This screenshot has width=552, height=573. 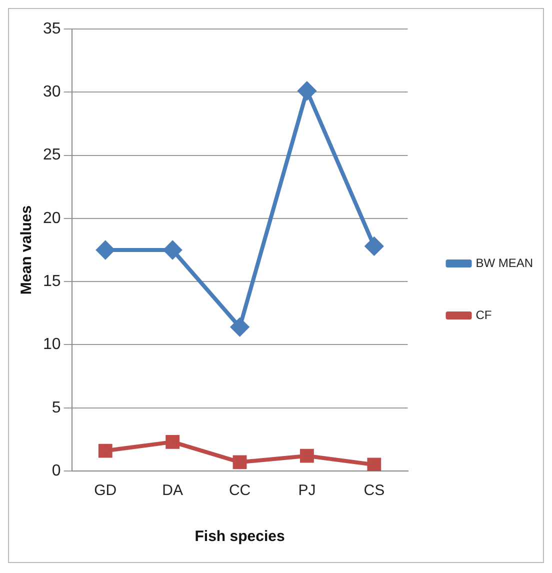 I want to click on legend-label: BW MEAN, so click(x=505, y=263).